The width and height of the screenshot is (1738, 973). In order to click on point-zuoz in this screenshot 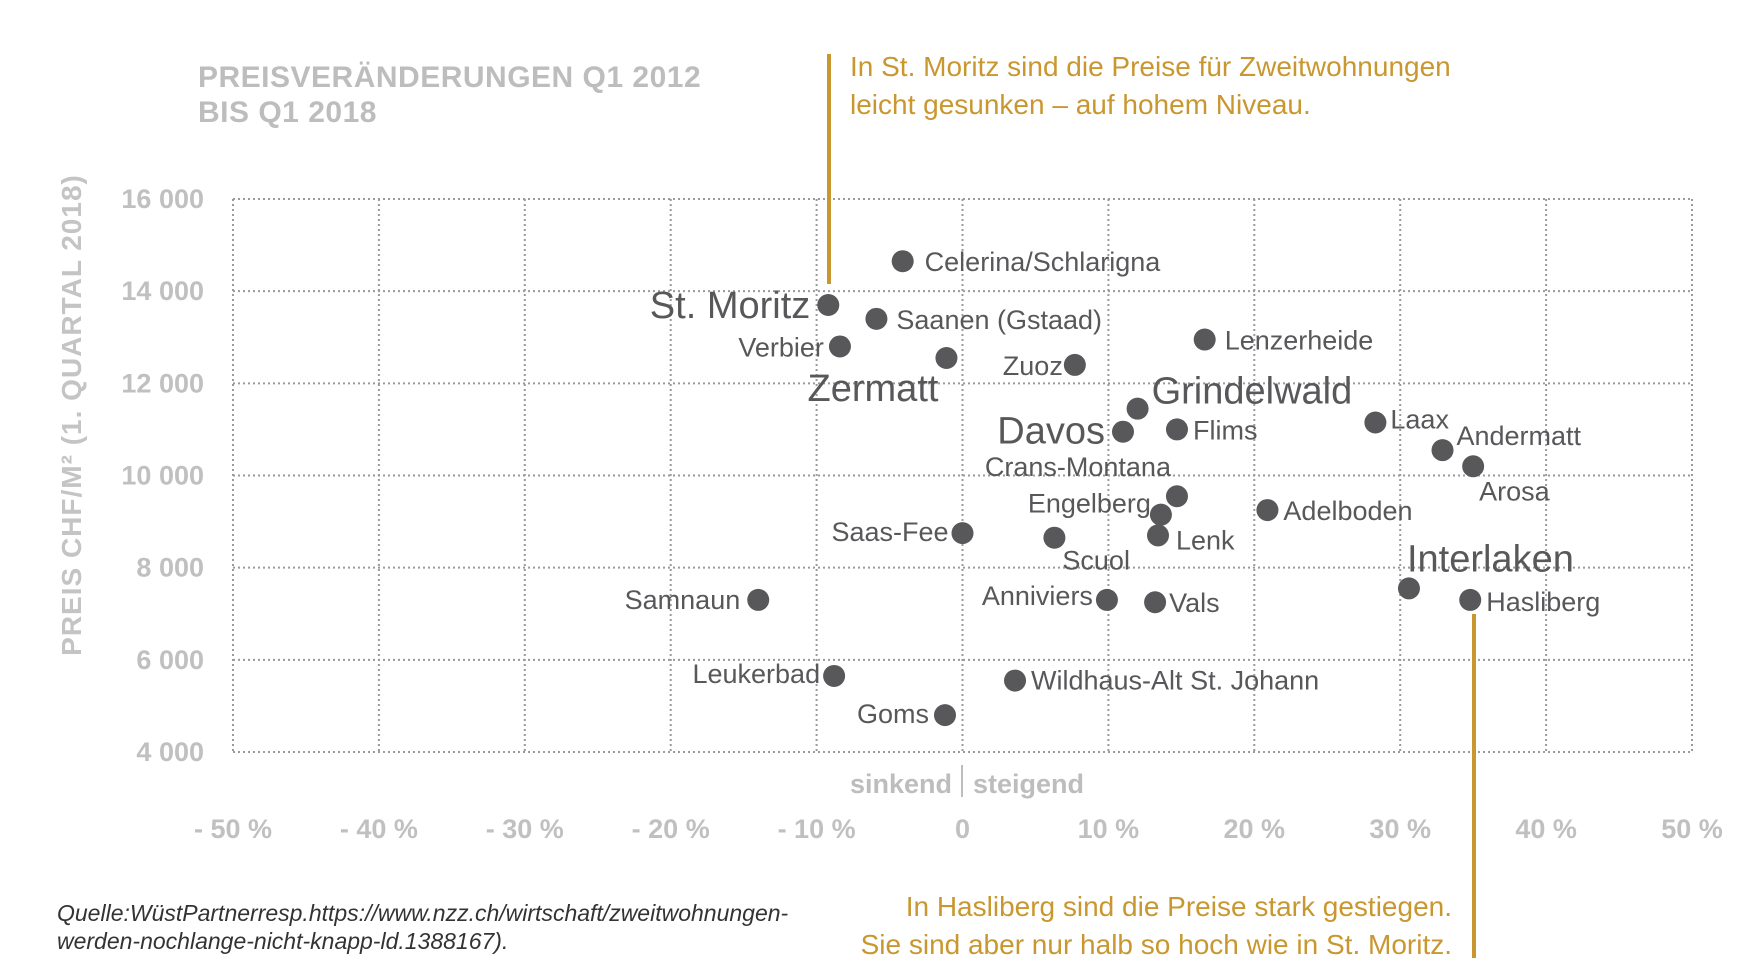, I will do `click(1074, 364)`.